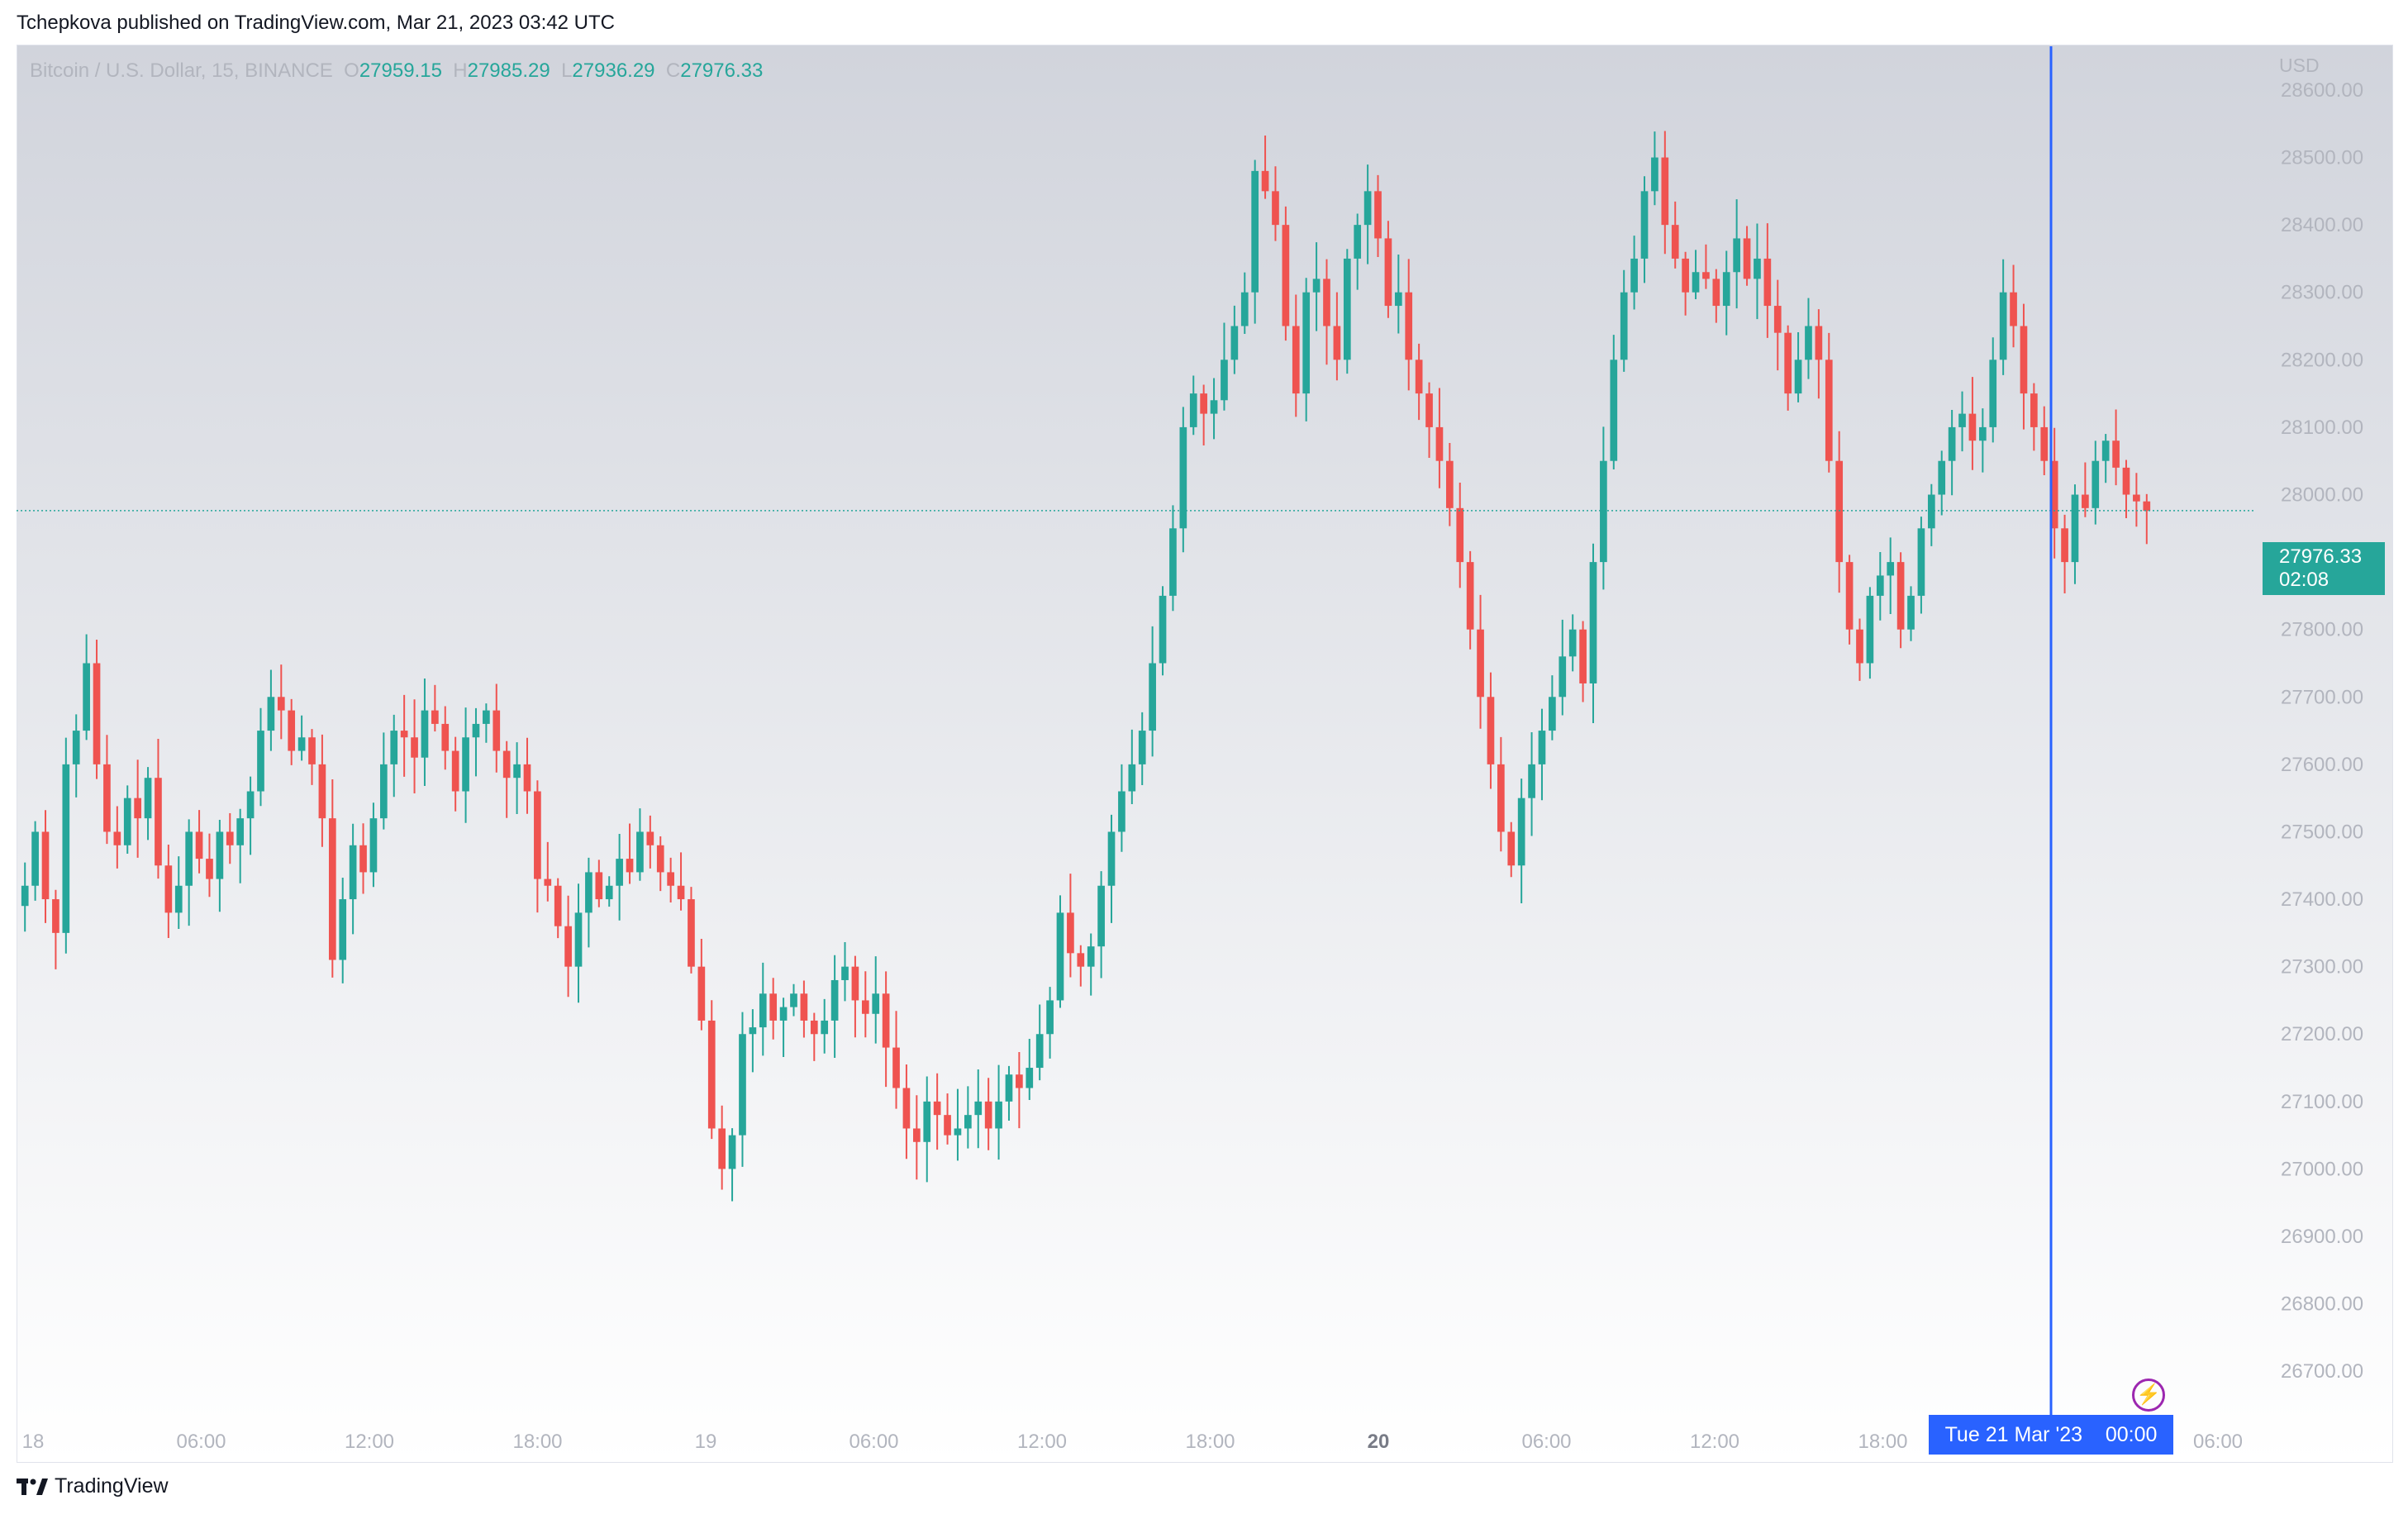 The width and height of the screenshot is (2408, 1519). Describe the element at coordinates (2322, 428) in the screenshot. I see `price-tick-label: 28100.00` at that location.